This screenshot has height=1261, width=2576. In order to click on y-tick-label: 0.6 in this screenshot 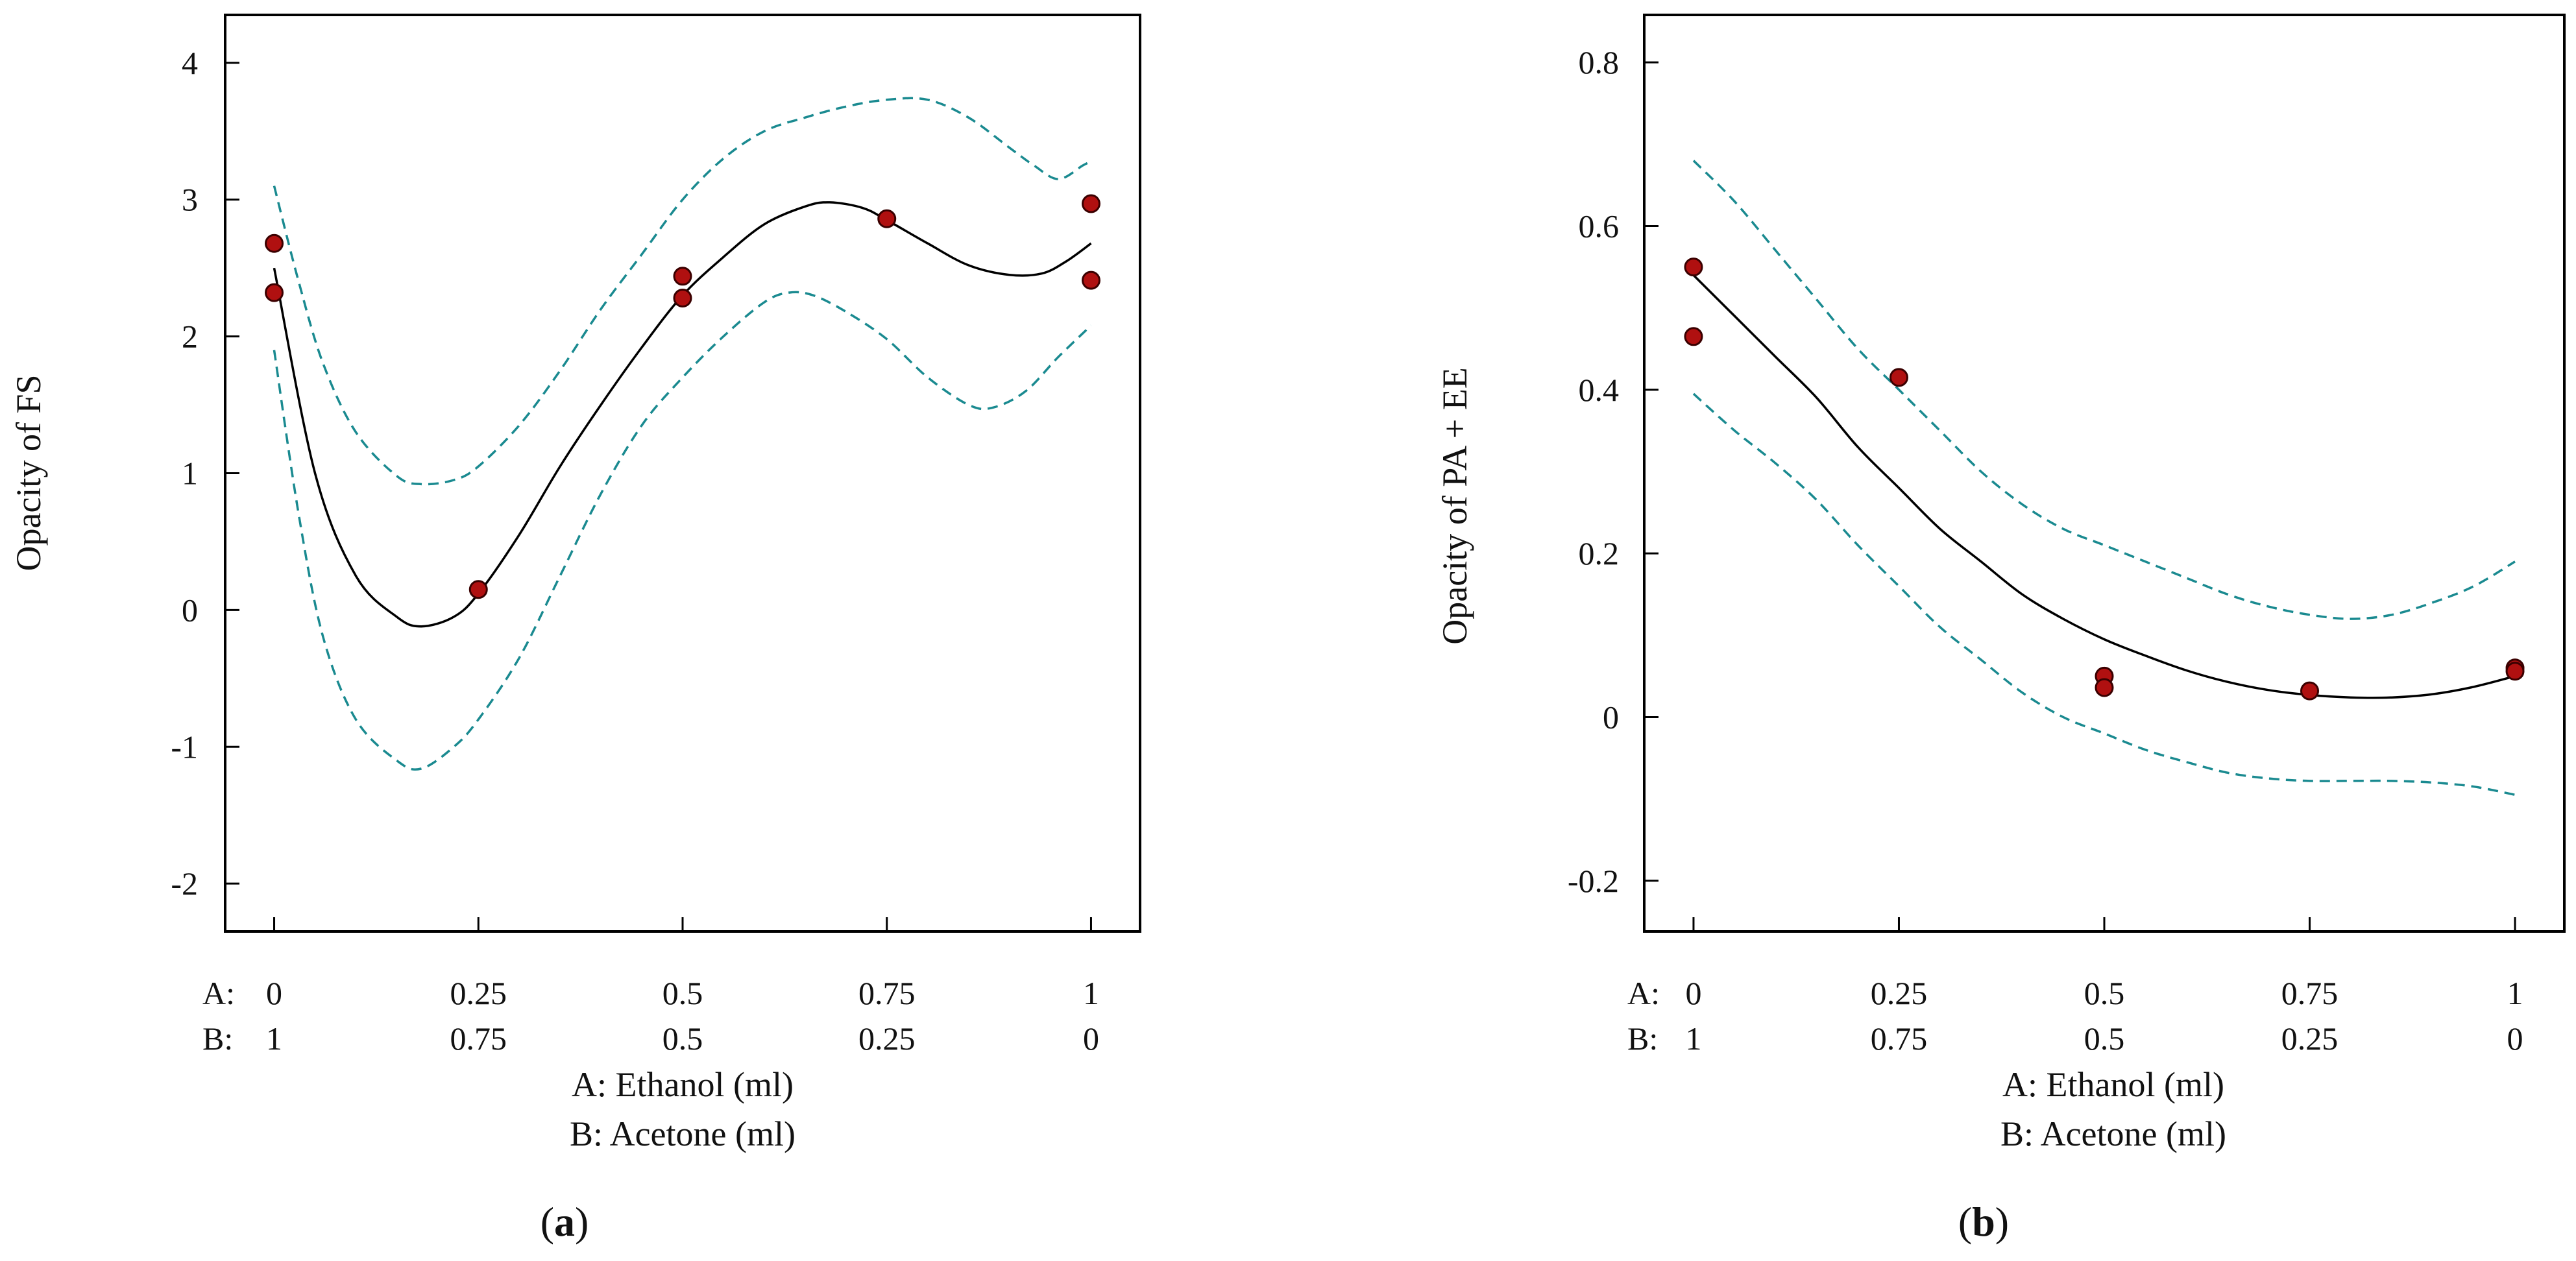, I will do `click(1599, 226)`.